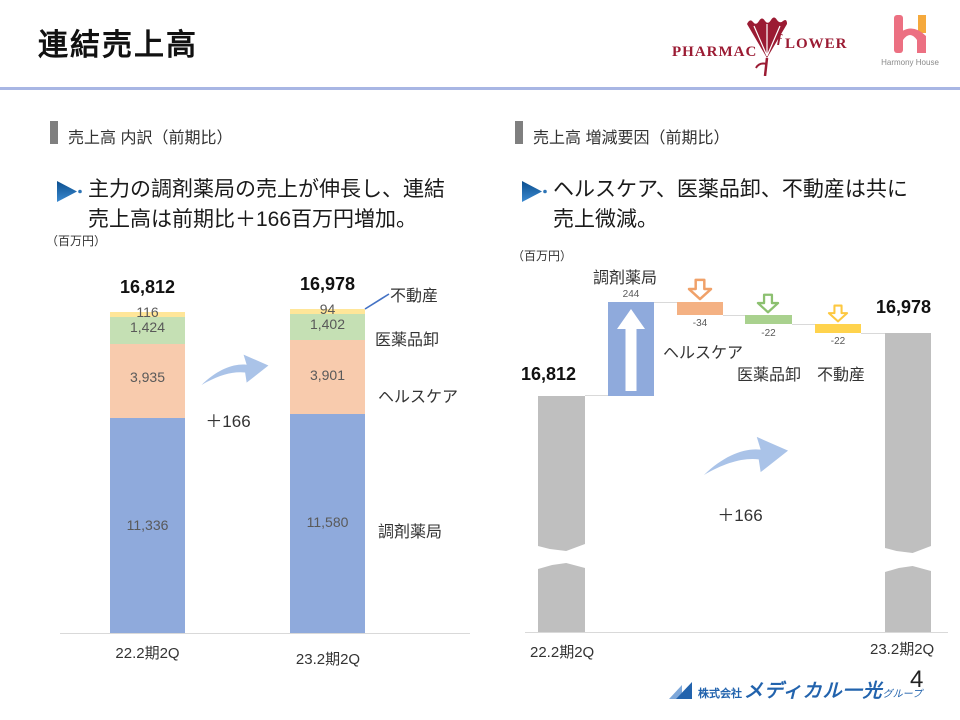 Image resolution: width=960 pixels, height=720 pixels. What do you see at coordinates (769, 375) in the screenshot?
I see `waterfall-wholesale-label: 医薬品卸` at bounding box center [769, 375].